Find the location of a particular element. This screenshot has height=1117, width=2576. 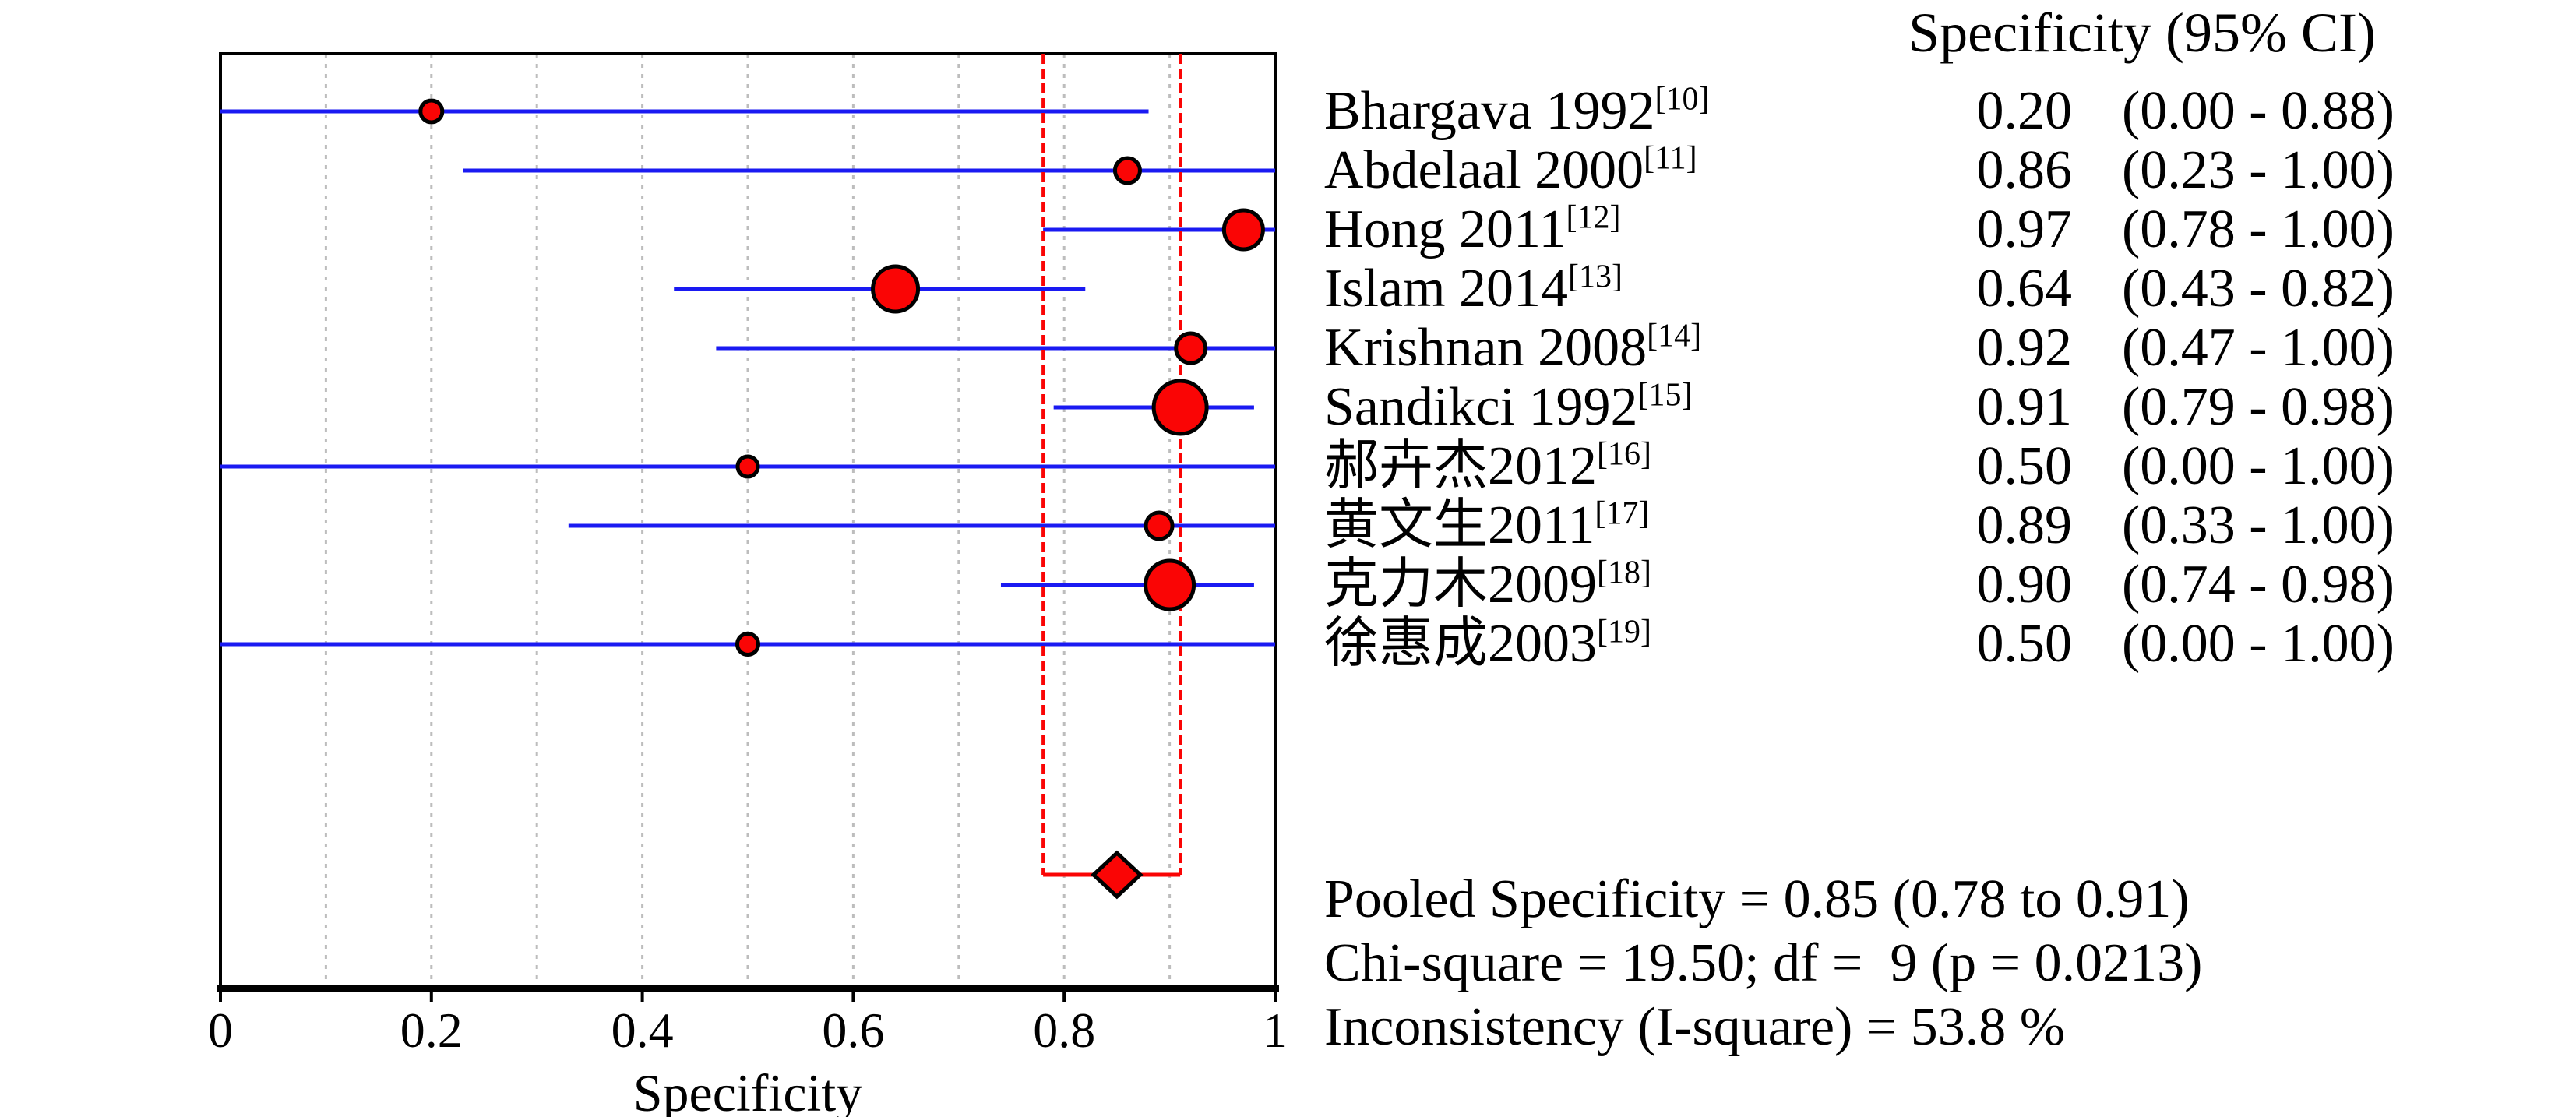

study-label: Abdelaal 2000[11] is located at coordinates (1620, 170).